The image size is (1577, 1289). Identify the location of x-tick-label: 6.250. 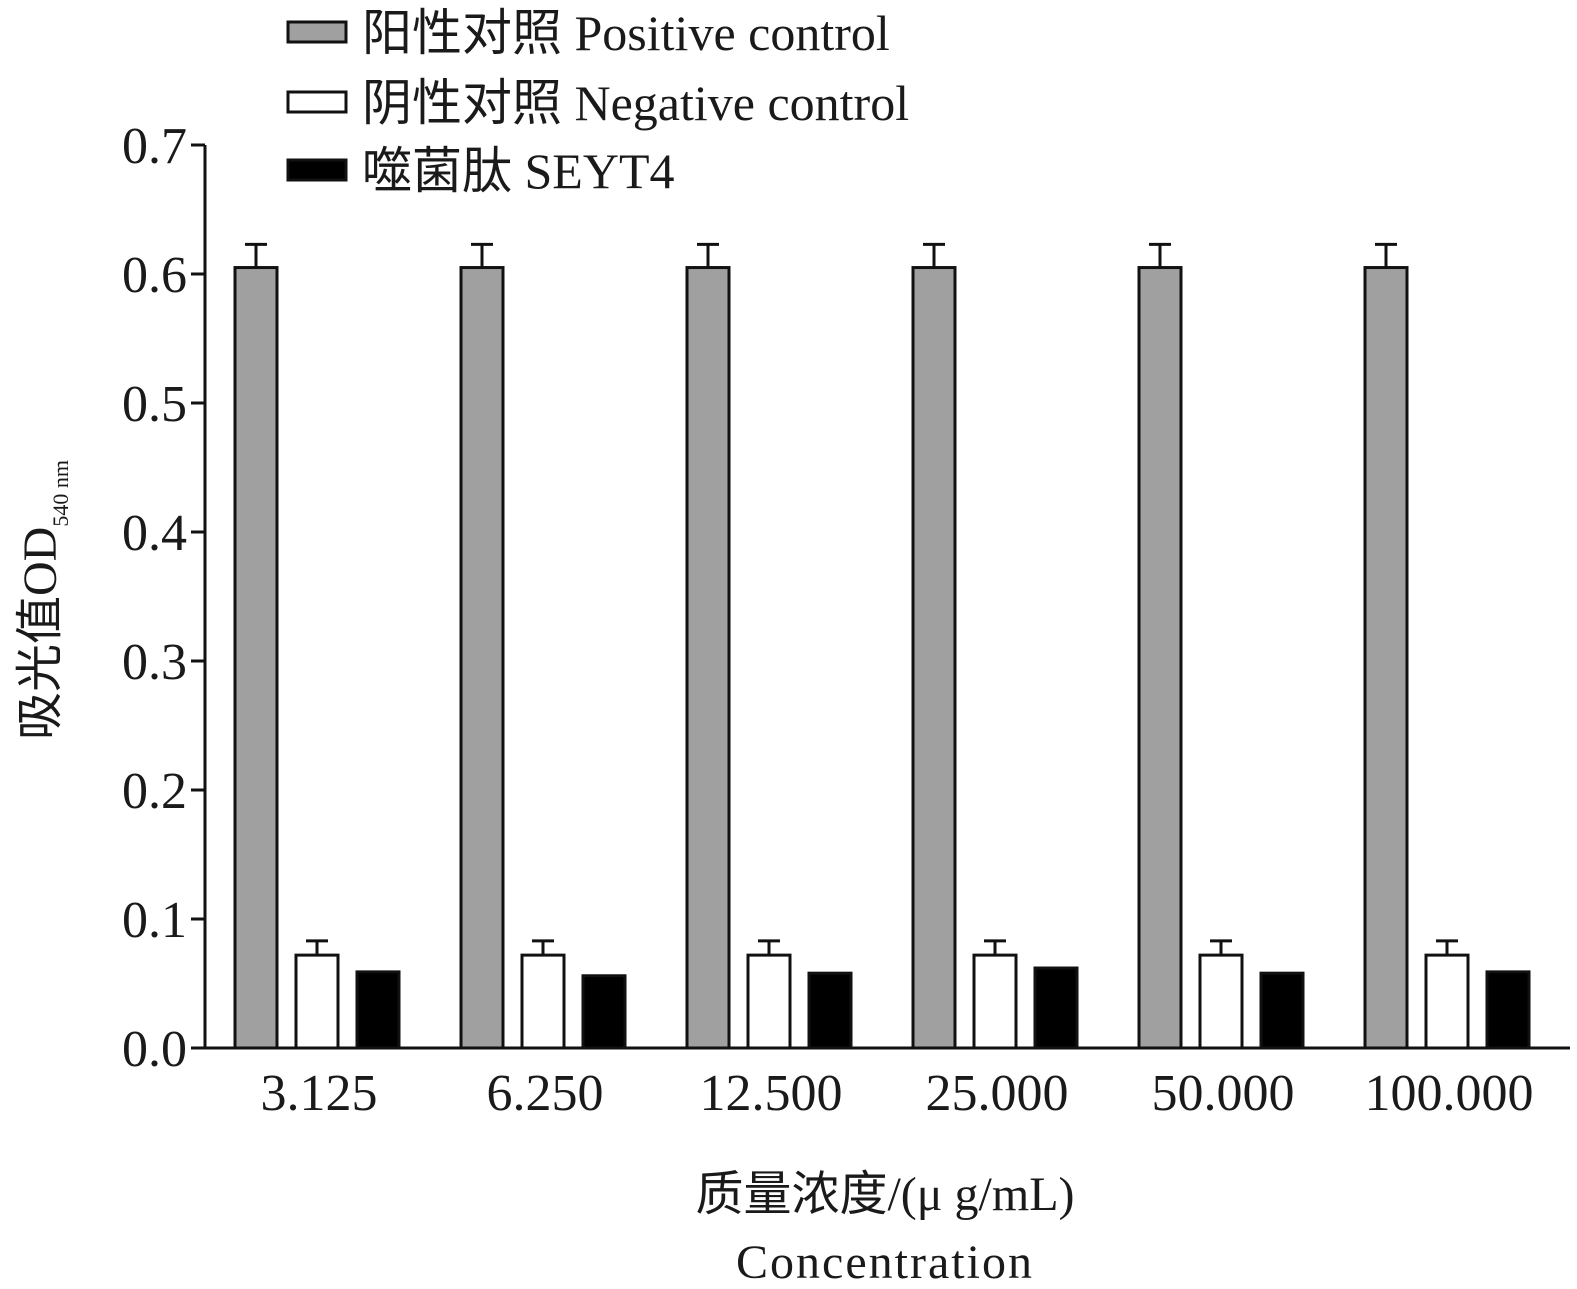
(545, 1093).